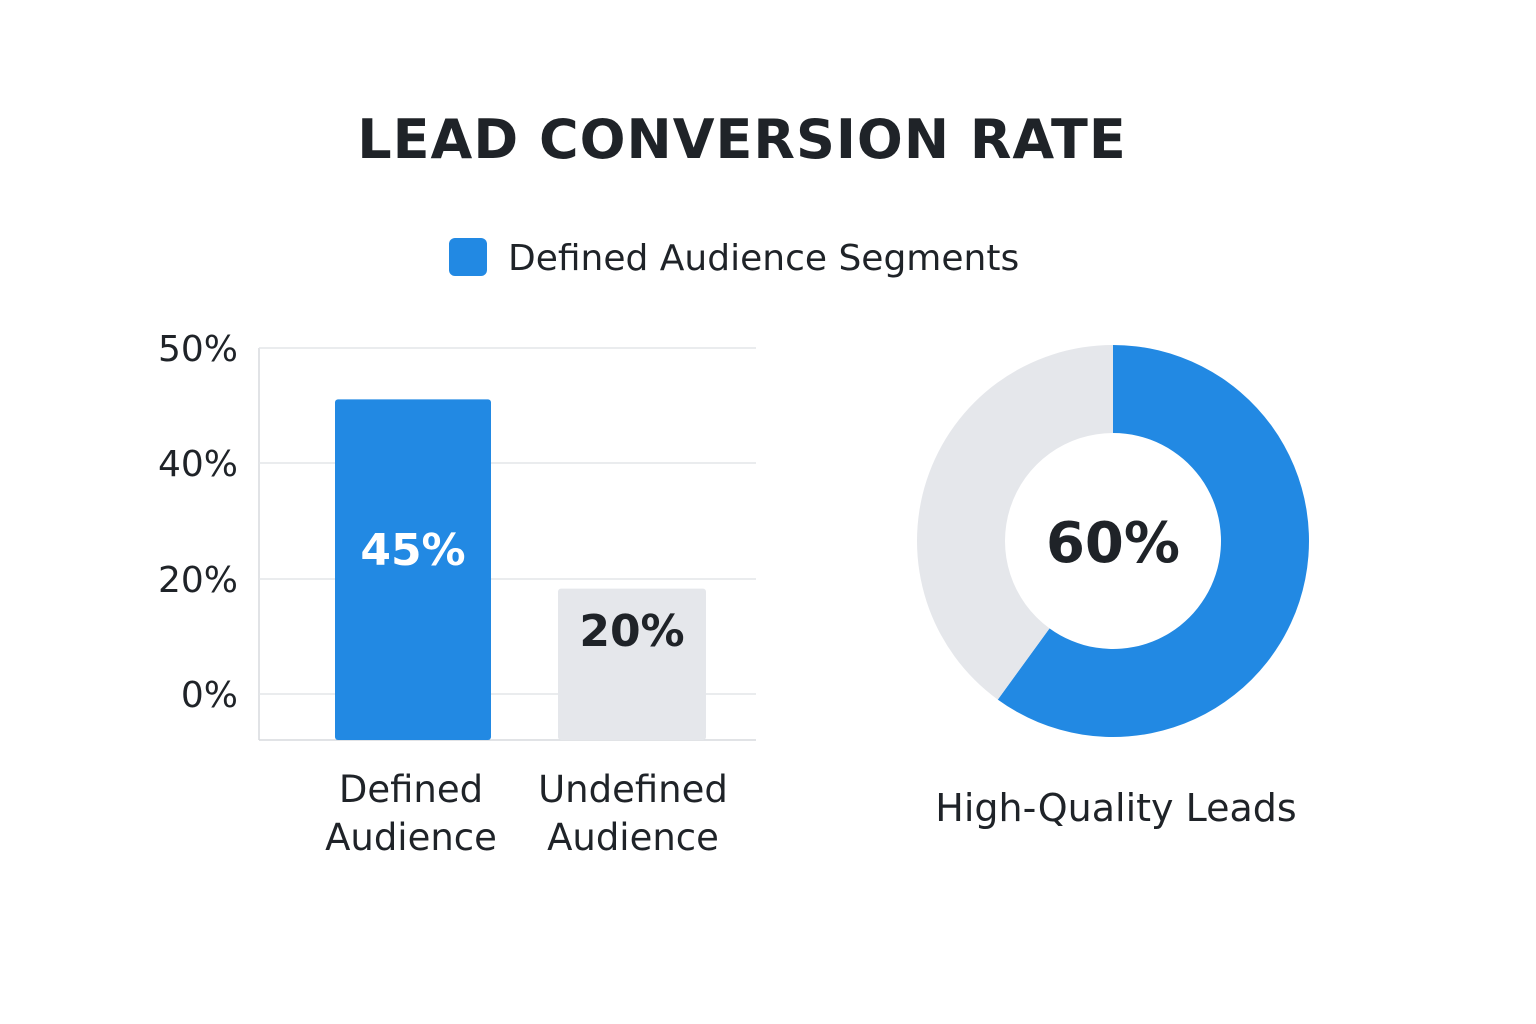  Describe the element at coordinates (1115, 808) in the screenshot. I see `donut-caption: High-Quality Leads` at that location.